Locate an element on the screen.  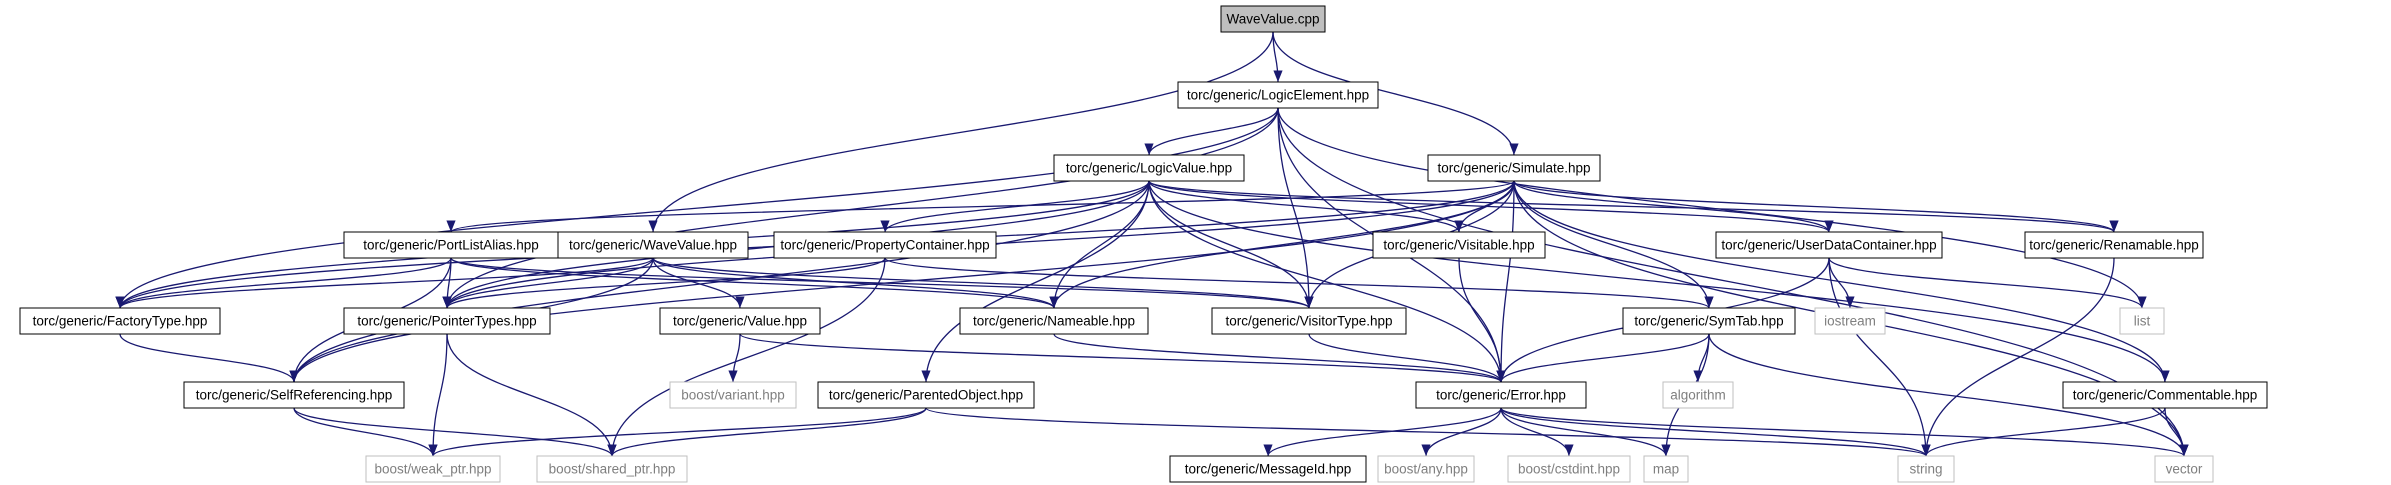
node-logic-value: torc/generic/LogicValue.hpp is located at coordinates (1149, 168).